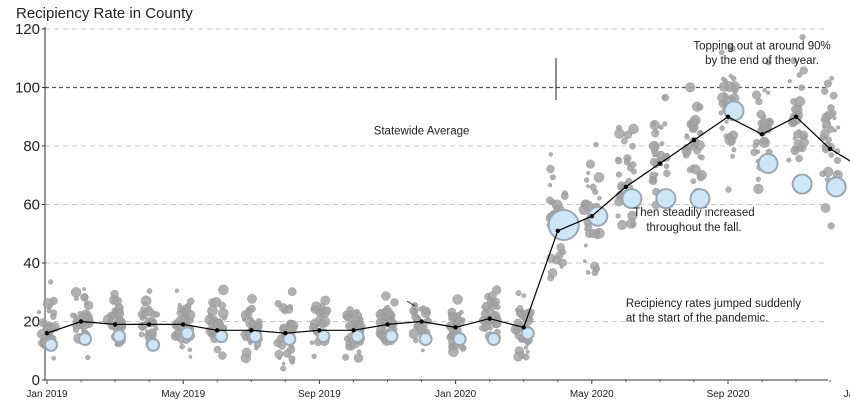 The height and width of the screenshot is (417, 850). What do you see at coordinates (30, 205) in the screenshot?
I see `y-axis-ticks: 0 20 40 60 80 100 120` at bounding box center [30, 205].